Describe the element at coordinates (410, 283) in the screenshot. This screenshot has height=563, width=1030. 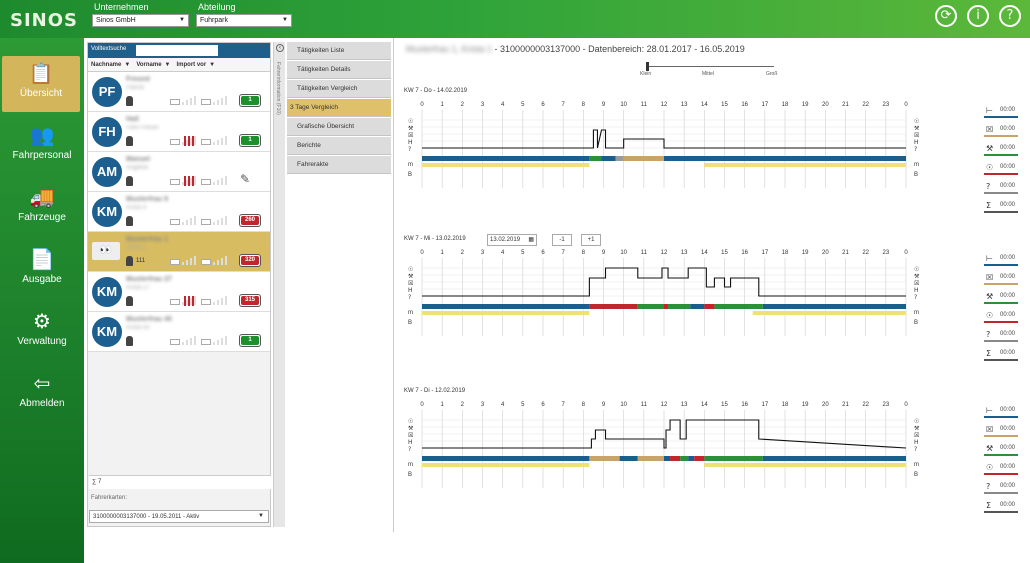
I see `activity-row-icon: ☒` at that location.